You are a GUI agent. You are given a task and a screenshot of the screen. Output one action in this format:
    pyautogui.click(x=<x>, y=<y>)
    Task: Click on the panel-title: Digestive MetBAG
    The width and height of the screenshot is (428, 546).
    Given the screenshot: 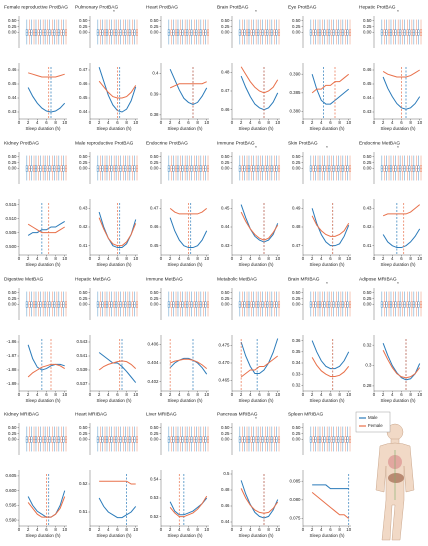 What is the action you would take?
    pyautogui.click(x=23, y=279)
    